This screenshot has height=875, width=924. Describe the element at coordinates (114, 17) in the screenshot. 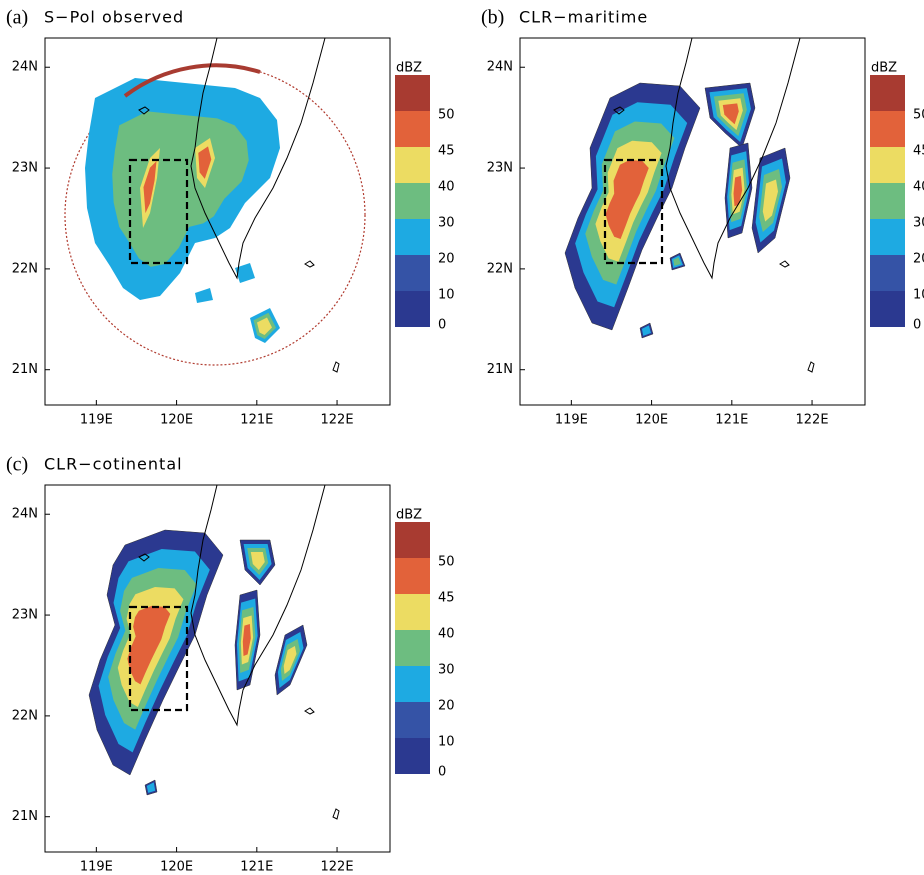

I see `panel-title: S−Pol observed` at that location.